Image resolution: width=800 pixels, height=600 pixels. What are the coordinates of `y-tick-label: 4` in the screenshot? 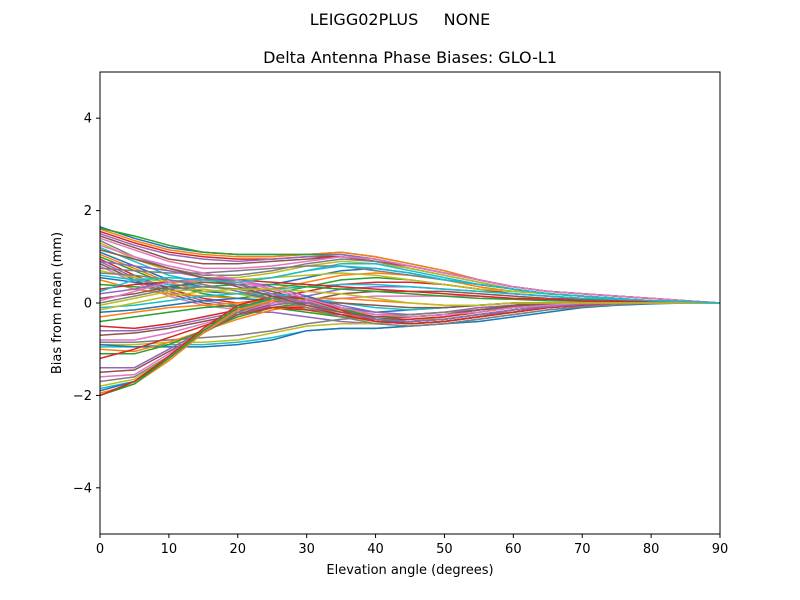 It's located at (88, 119).